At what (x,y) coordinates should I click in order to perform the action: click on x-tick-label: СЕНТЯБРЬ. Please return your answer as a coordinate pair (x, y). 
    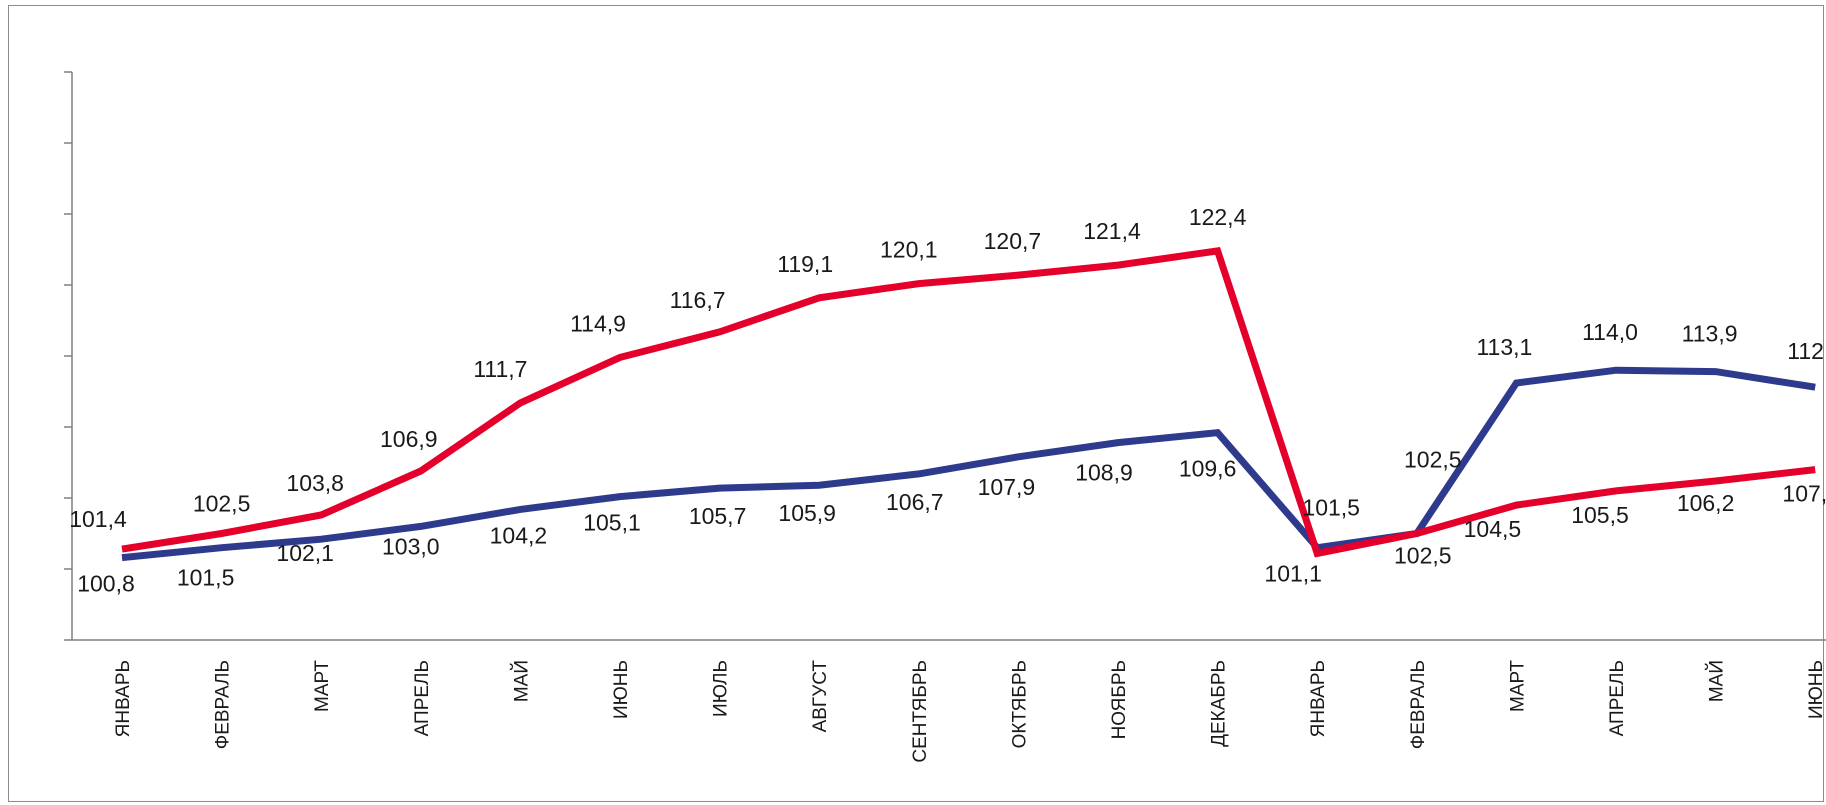
    Looking at the image, I should click on (920, 711).